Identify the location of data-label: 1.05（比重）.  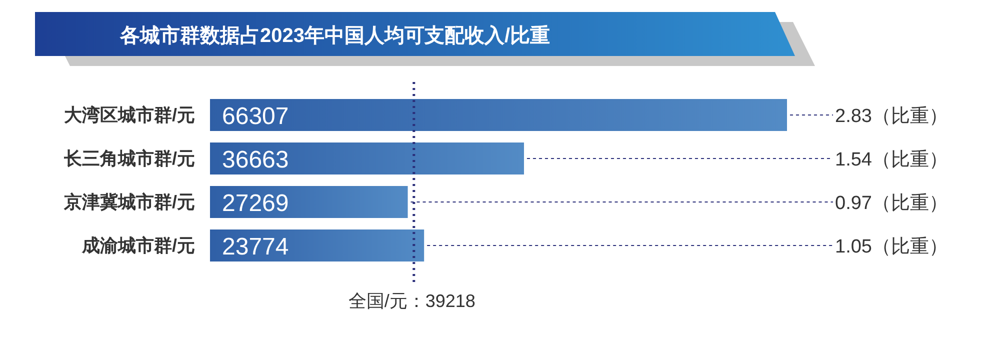
(891, 247).